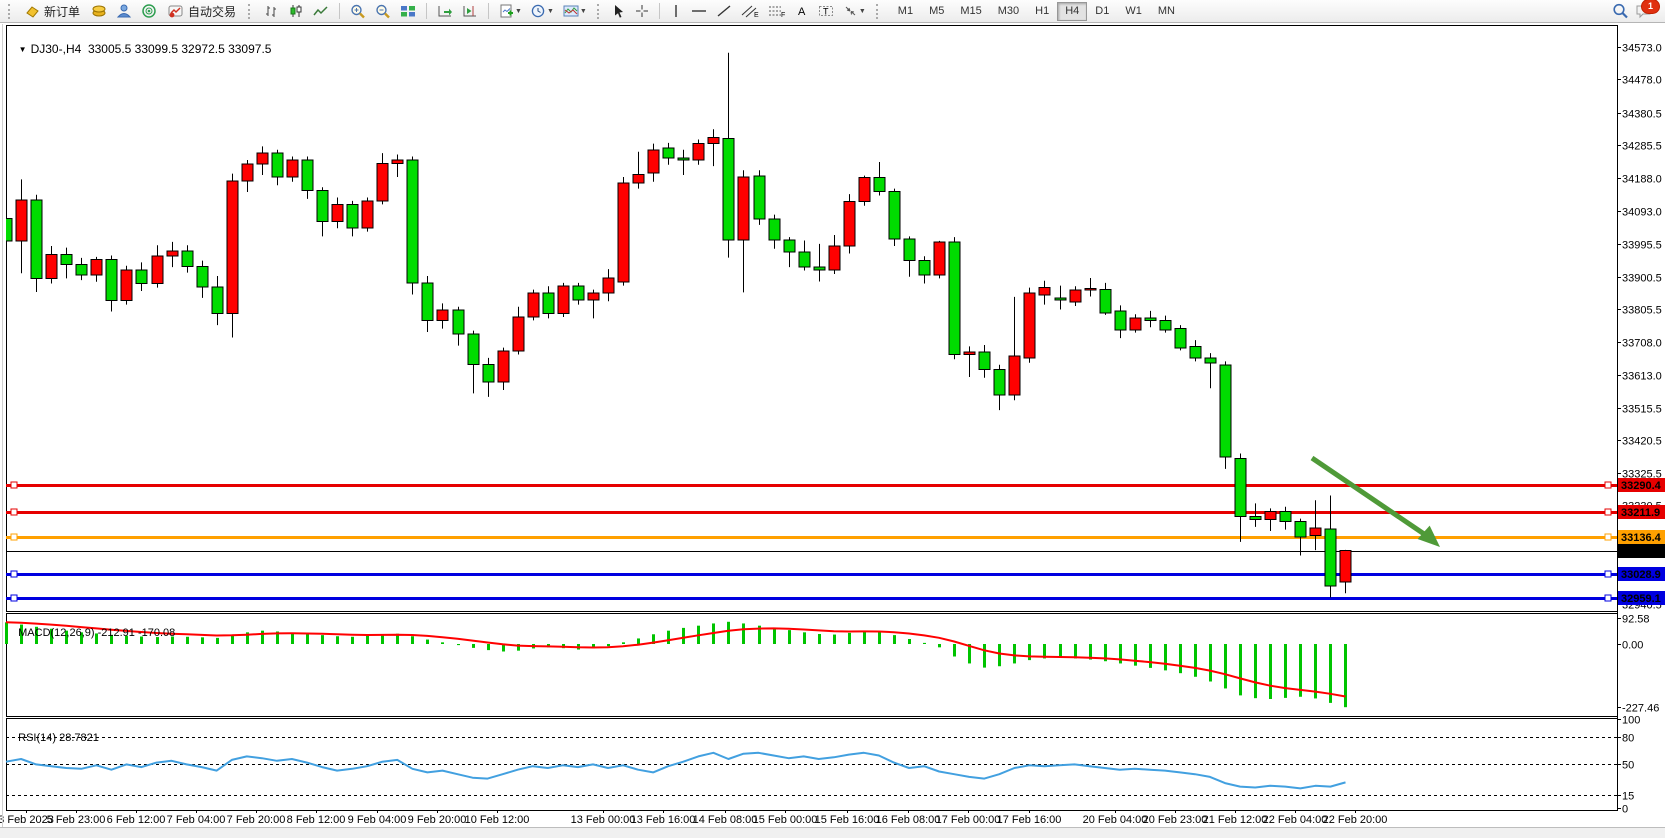 Image resolution: width=1665 pixels, height=838 pixels. I want to click on candlestick-chart-icon, so click(296, 11).